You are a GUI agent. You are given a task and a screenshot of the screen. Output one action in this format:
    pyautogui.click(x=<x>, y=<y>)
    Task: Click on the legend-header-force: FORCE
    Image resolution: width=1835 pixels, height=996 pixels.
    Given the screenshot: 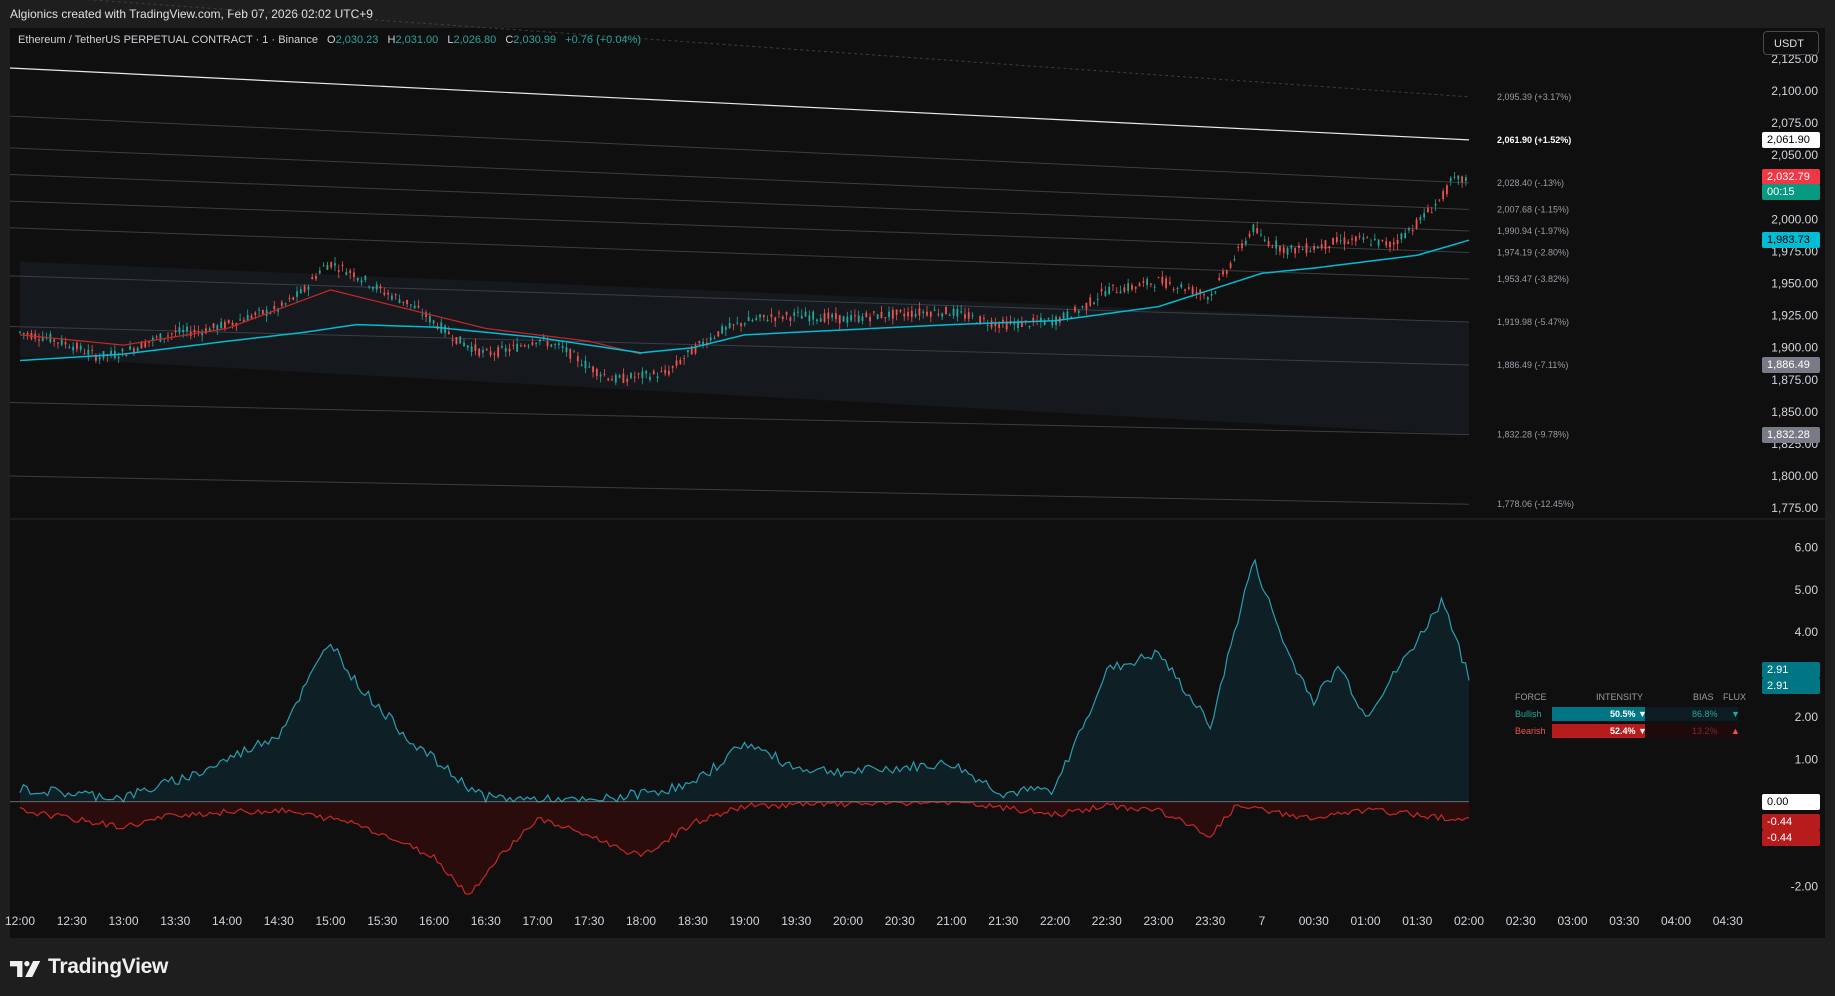 What is the action you would take?
    pyautogui.click(x=1531, y=697)
    